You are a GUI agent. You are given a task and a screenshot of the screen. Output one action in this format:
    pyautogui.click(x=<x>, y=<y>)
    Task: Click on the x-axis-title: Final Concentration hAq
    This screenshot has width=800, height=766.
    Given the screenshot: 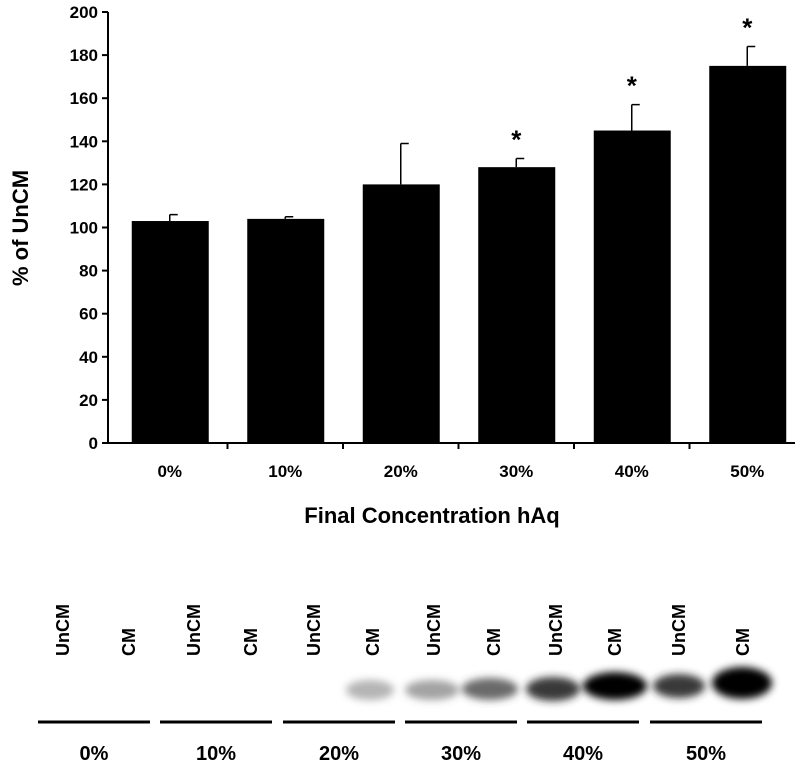 What is the action you would take?
    pyautogui.click(x=431, y=515)
    